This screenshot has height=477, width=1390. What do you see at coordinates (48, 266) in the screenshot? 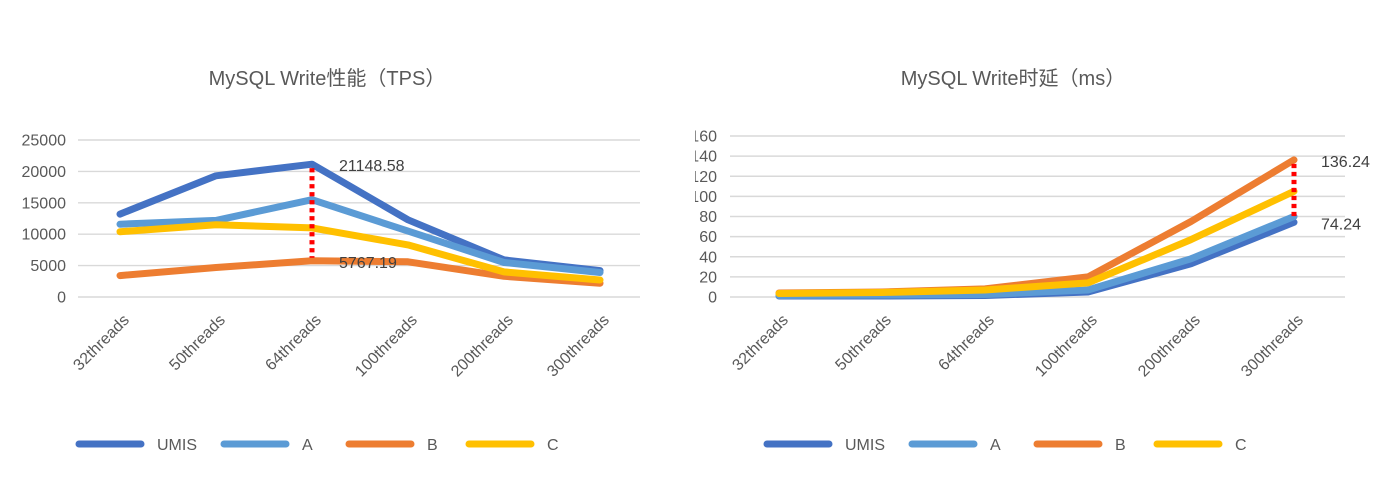
I see `y-axis-tick-label: 5000` at bounding box center [48, 266].